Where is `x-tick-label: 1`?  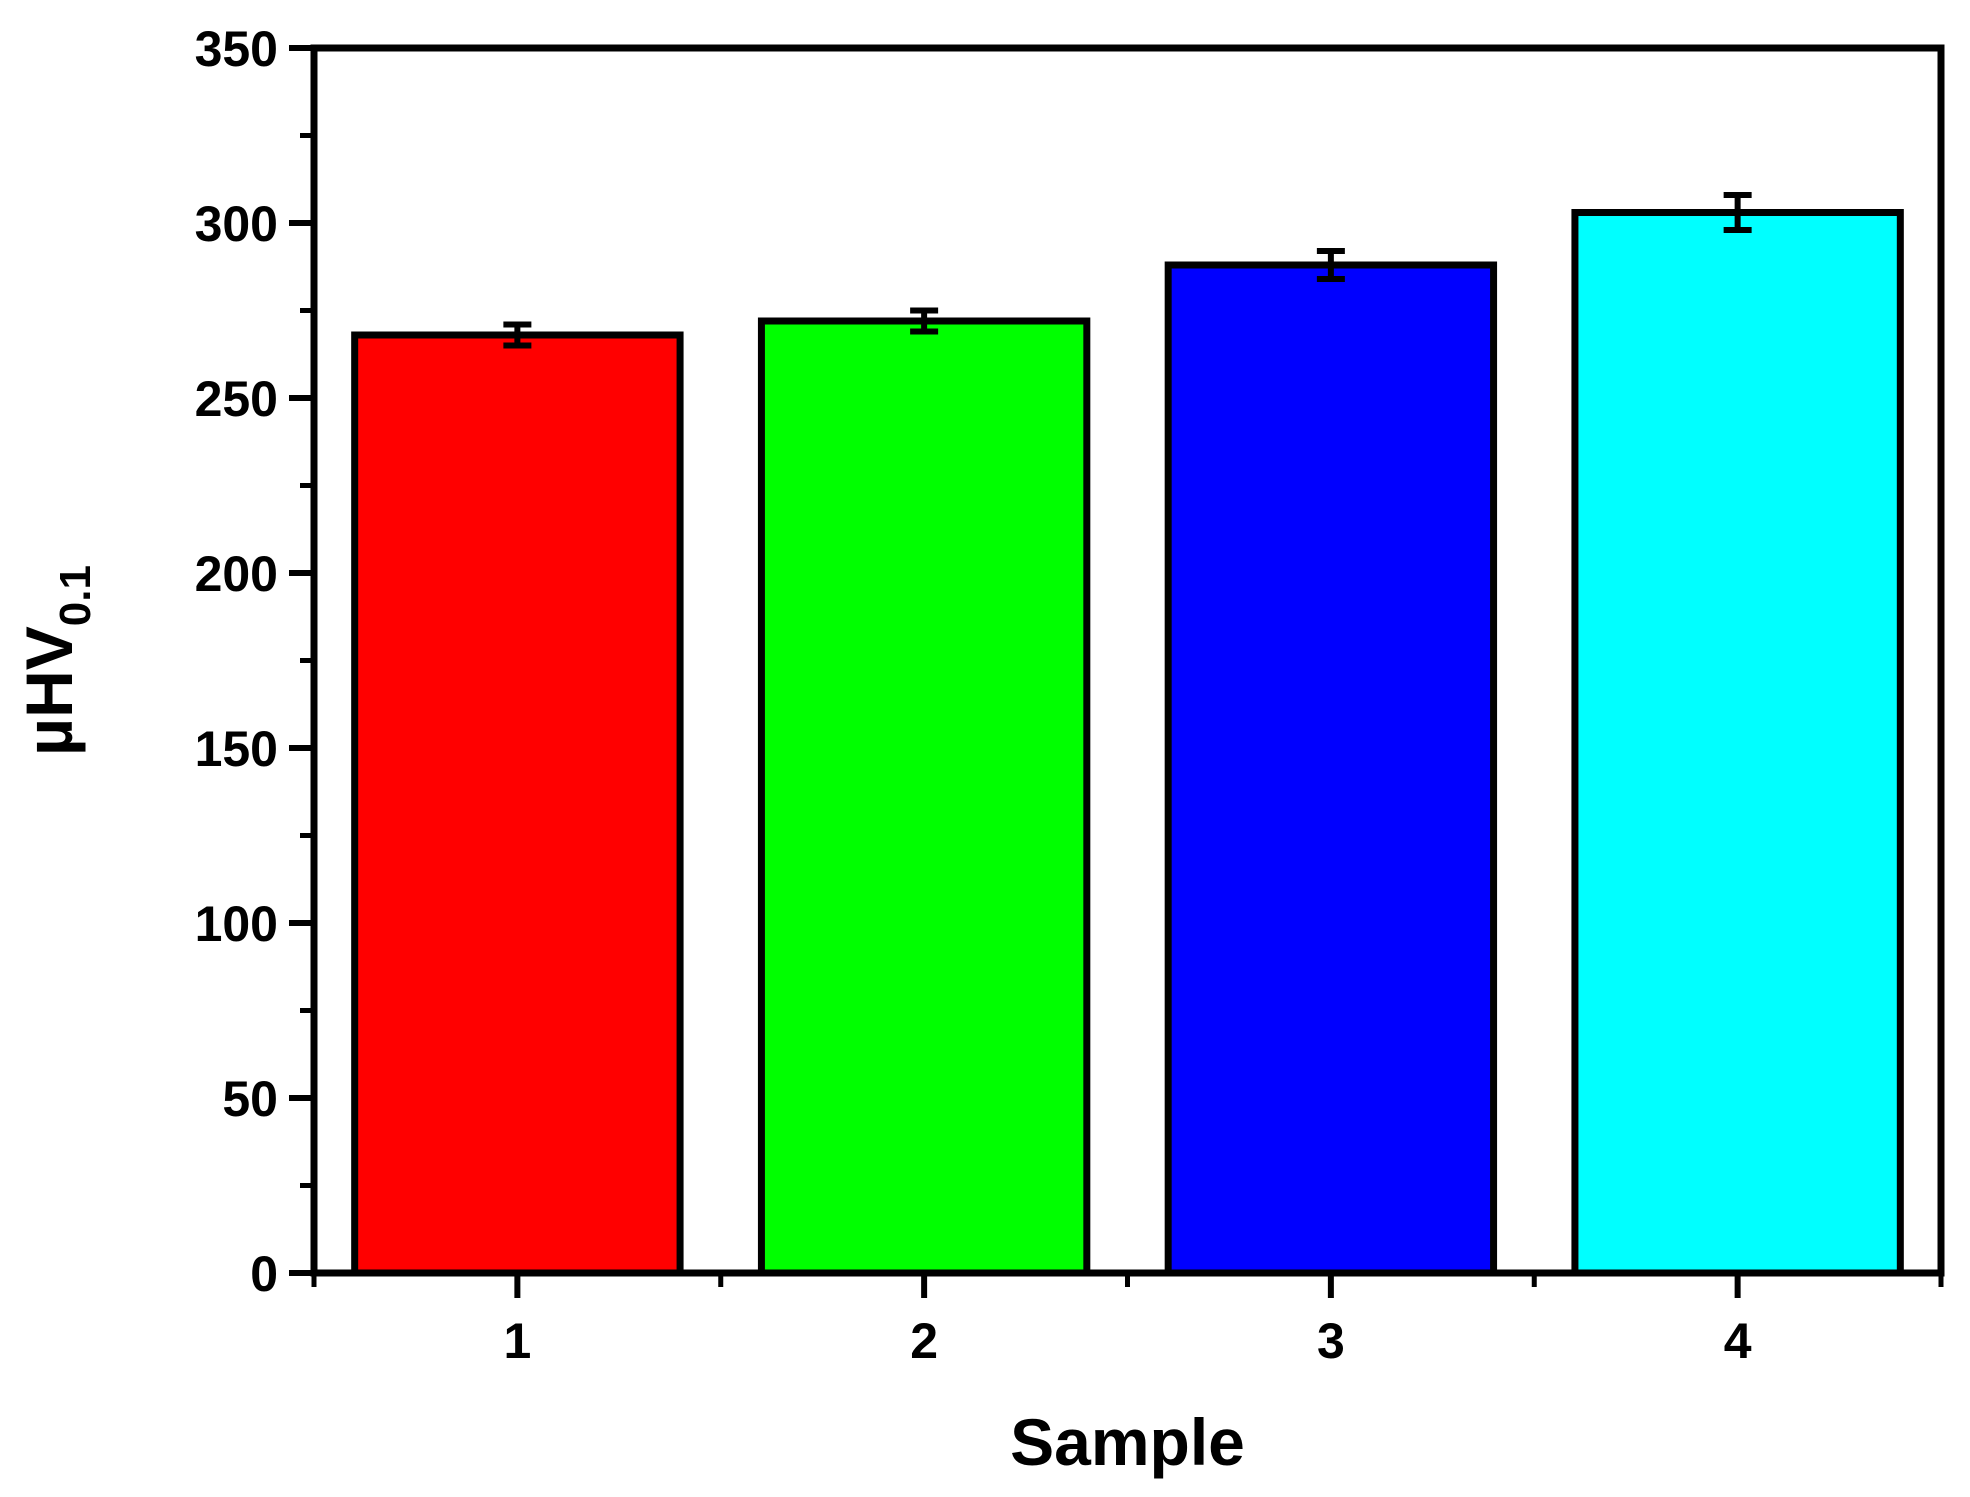
x-tick-label: 1 is located at coordinates (517, 1341).